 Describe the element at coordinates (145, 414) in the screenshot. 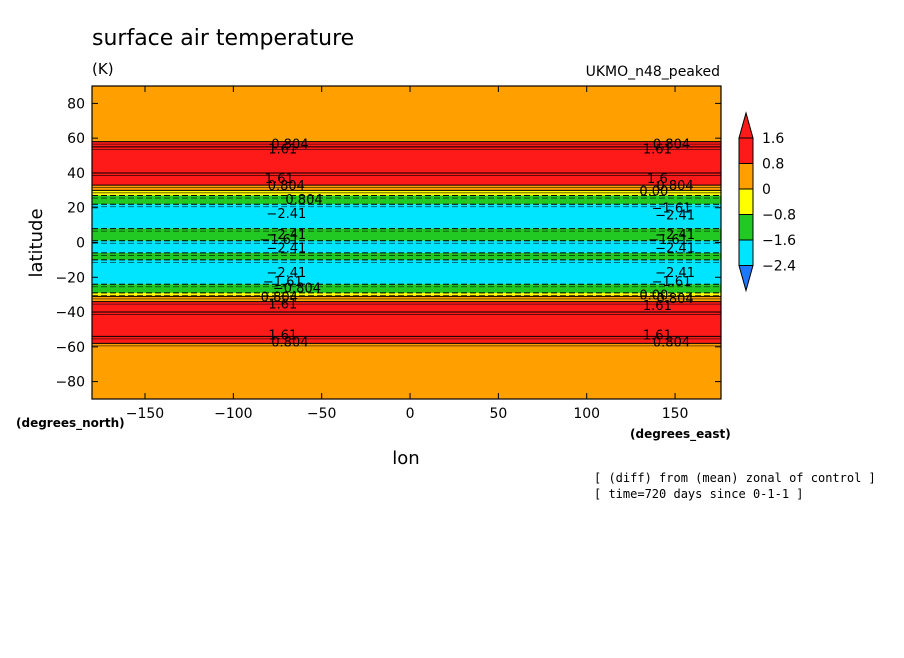

I see `x-tick-label: −150` at that location.